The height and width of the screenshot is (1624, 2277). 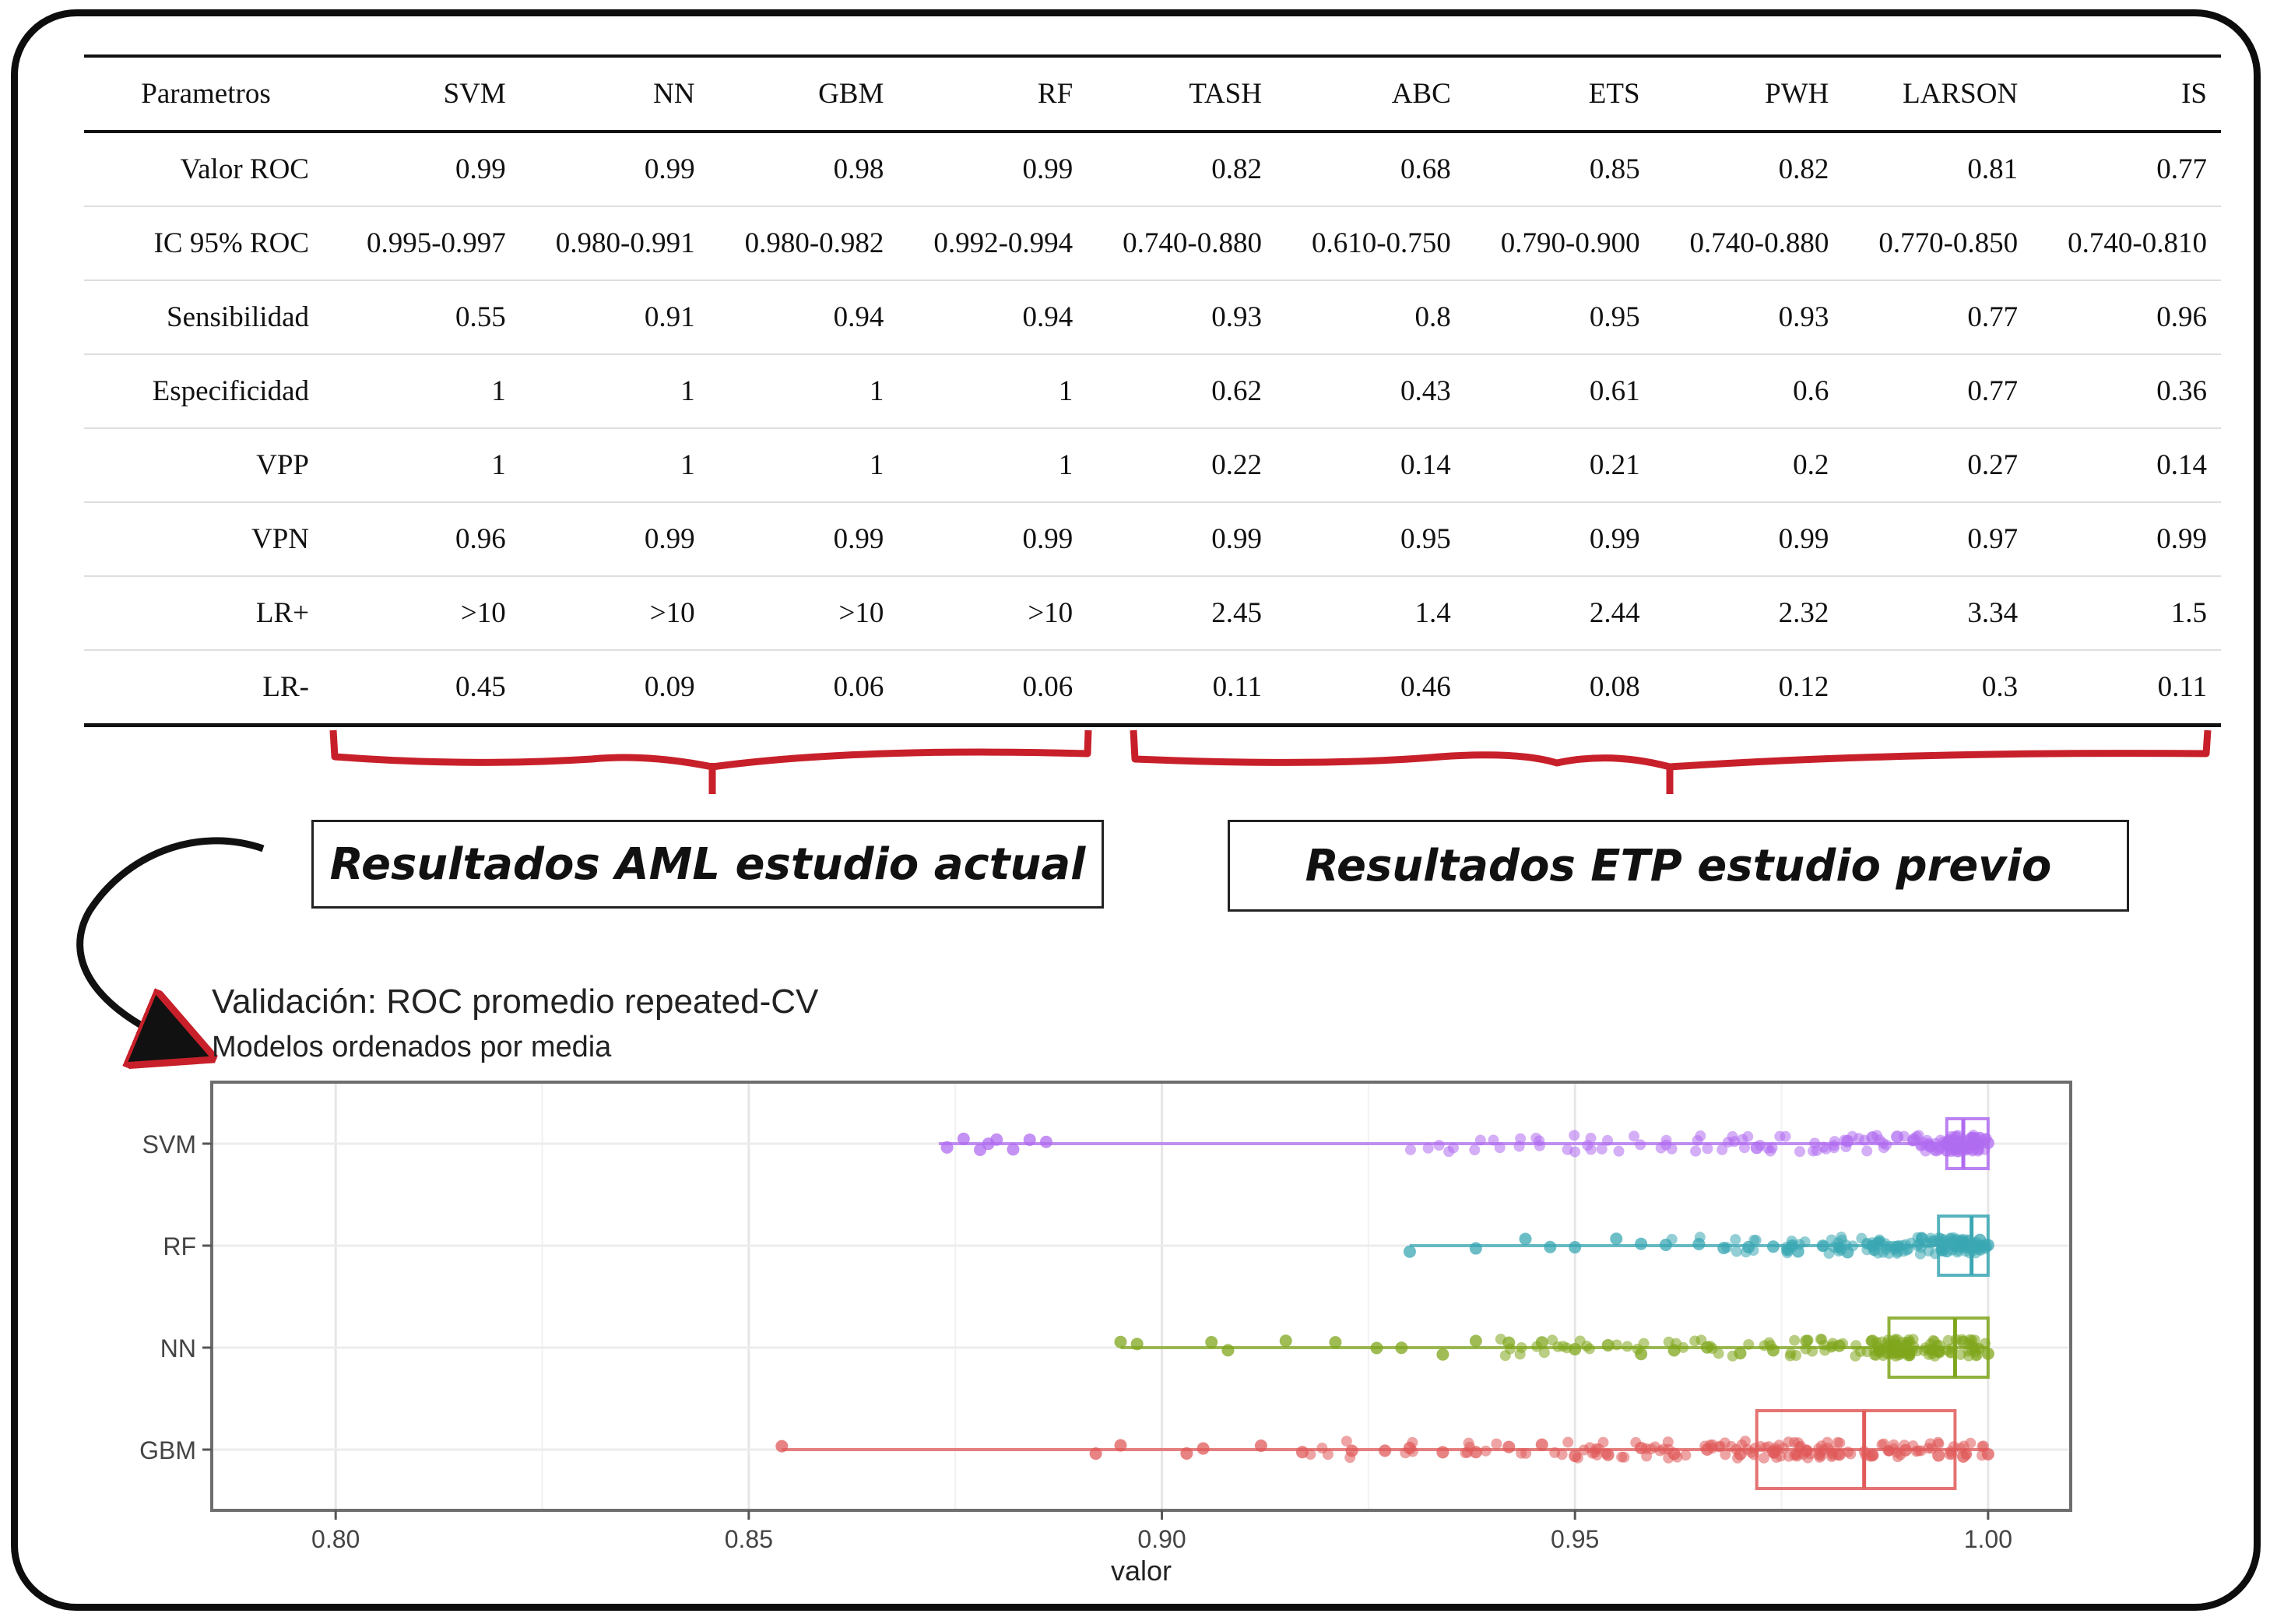 I want to click on aml-bracket, so click(x=710, y=750).